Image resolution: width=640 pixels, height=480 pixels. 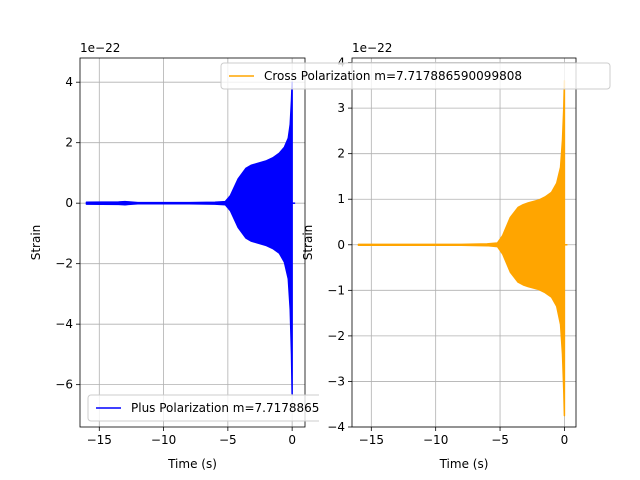 I want to click on legend: Cross Polarization m=7.717886590099808, so click(x=415, y=76).